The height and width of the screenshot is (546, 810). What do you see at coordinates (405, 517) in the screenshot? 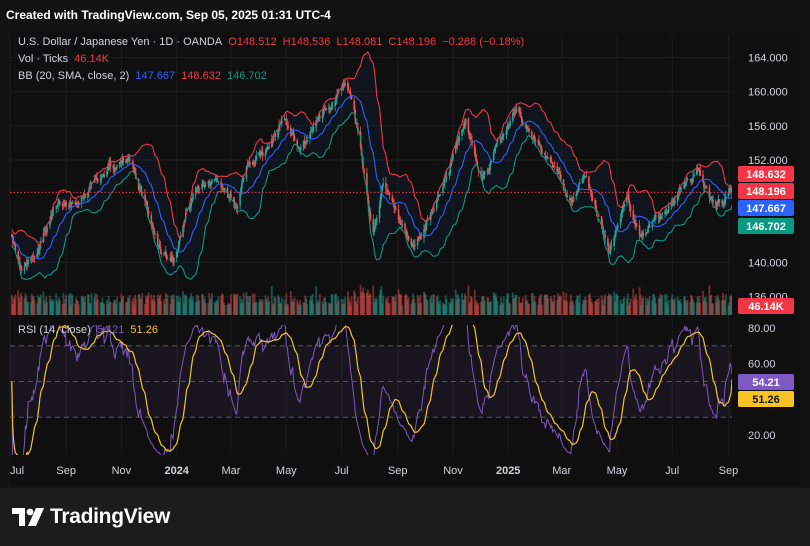
I see `footer-bar` at bounding box center [405, 517].